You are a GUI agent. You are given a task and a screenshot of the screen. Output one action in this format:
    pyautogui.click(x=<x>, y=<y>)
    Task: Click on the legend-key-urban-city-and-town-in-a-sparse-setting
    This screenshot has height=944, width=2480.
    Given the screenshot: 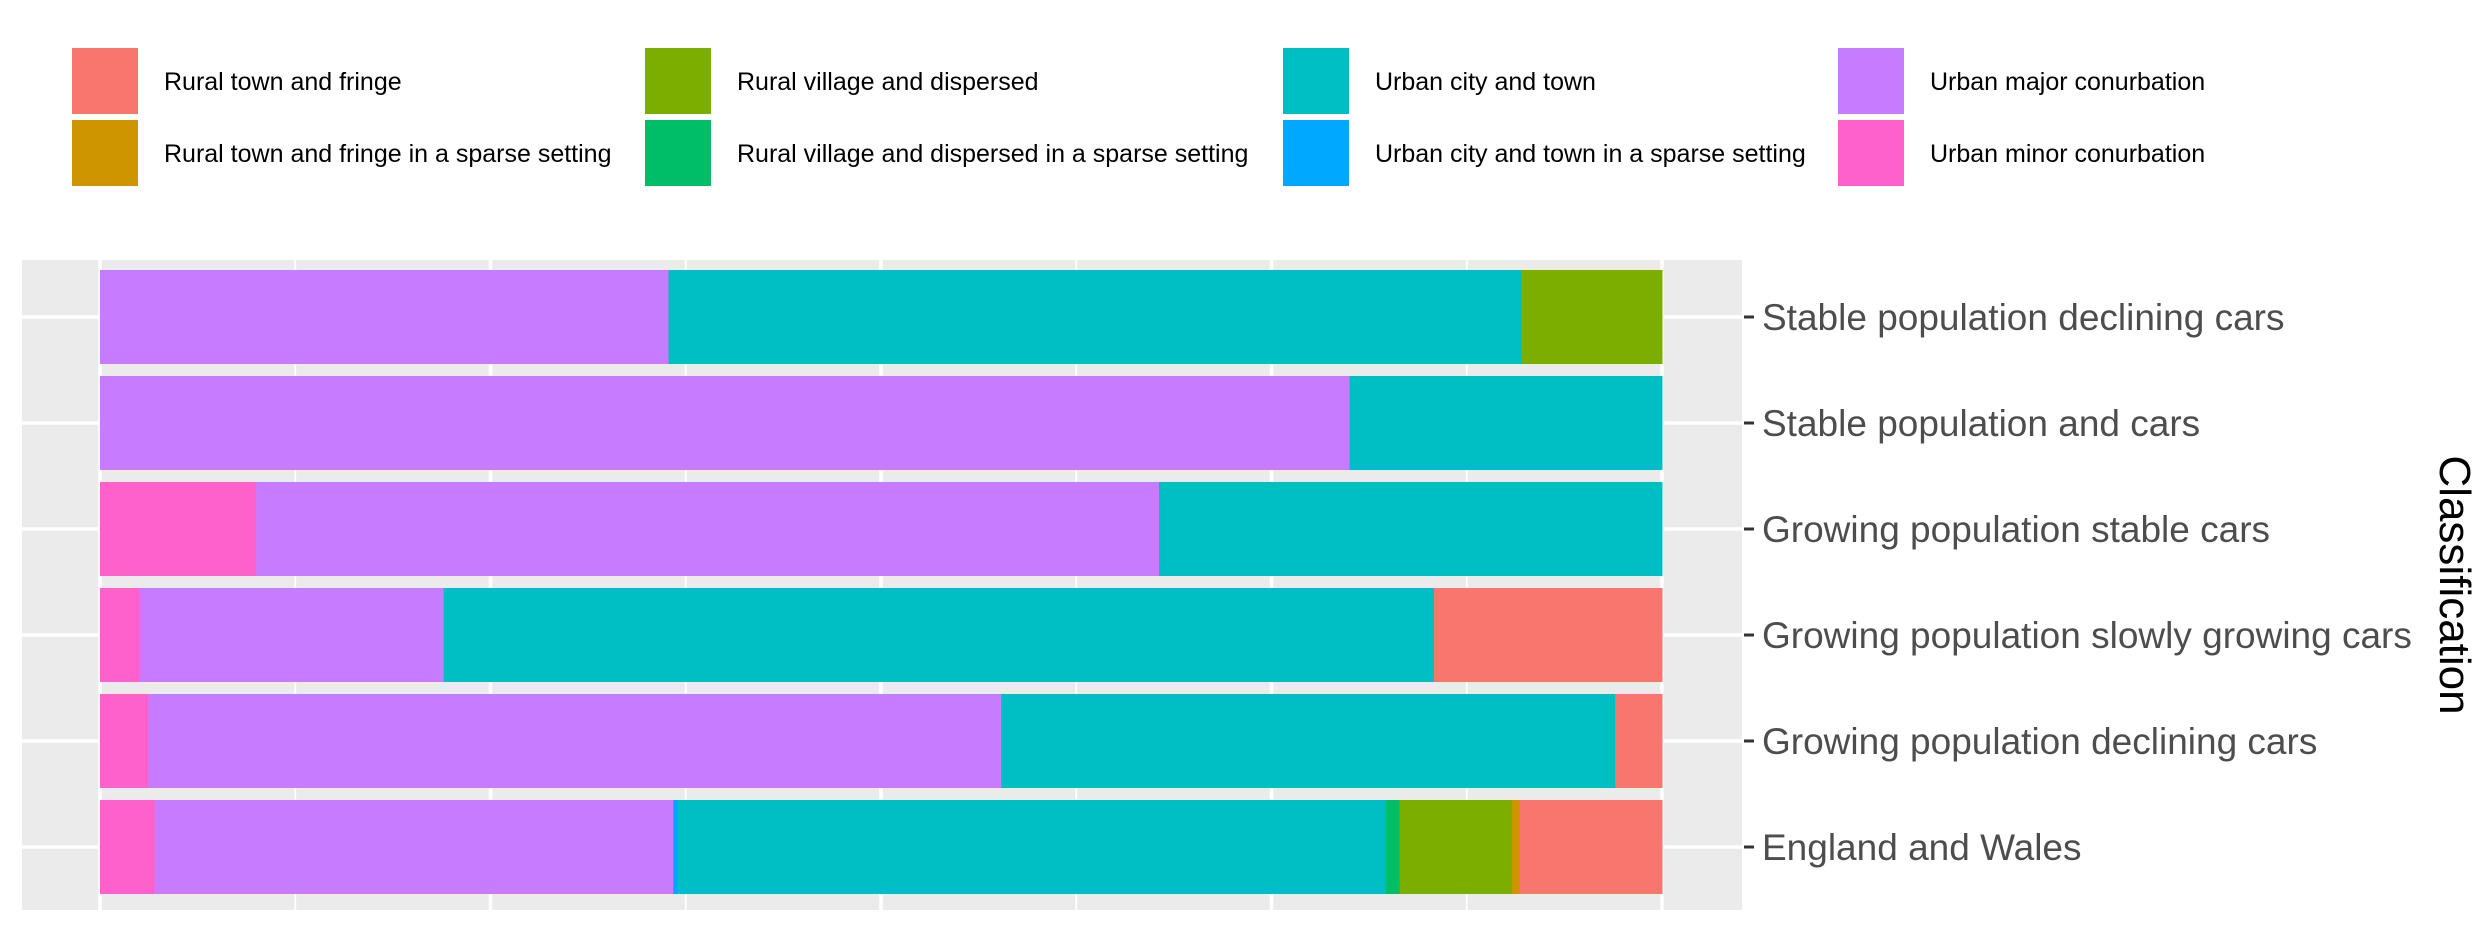 What is the action you would take?
    pyautogui.click(x=1316, y=153)
    